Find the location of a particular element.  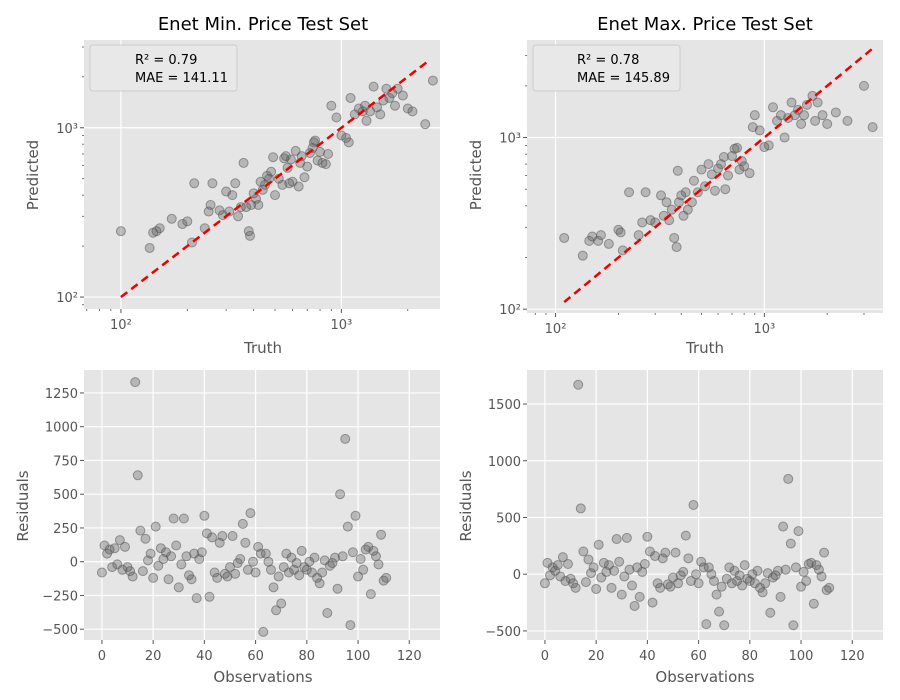

x-tick-label: 120 is located at coordinates (409, 656).